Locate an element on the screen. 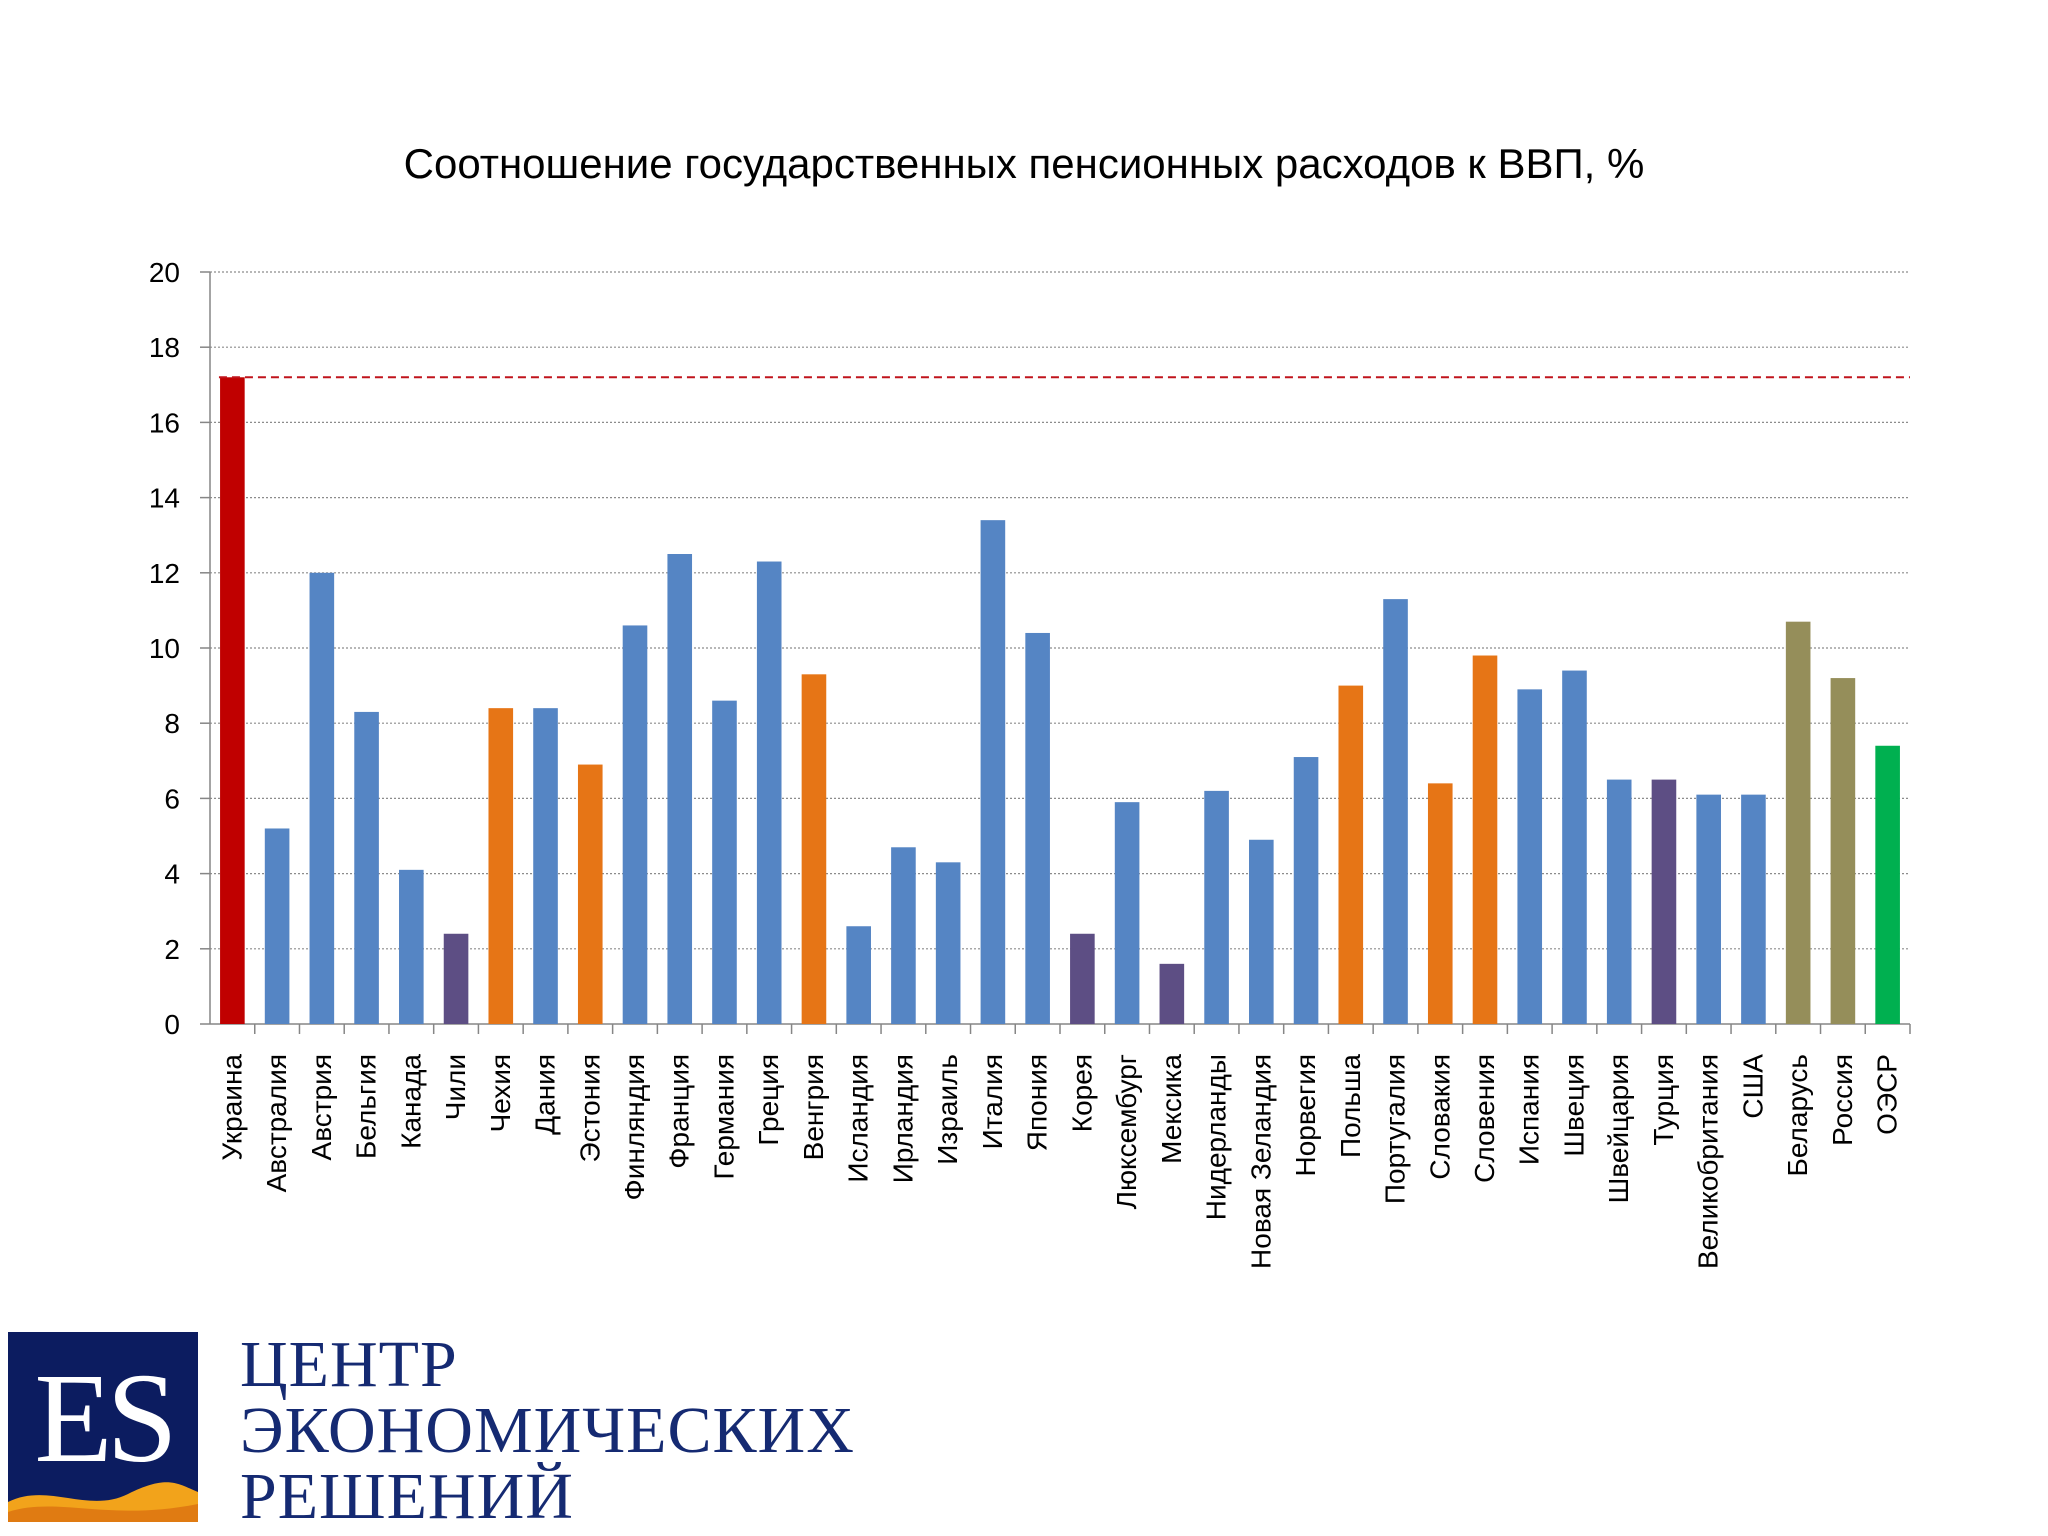 This screenshot has height=1536, width=2048. x-tick-label: Люксембург is located at coordinates (1126, 1131).